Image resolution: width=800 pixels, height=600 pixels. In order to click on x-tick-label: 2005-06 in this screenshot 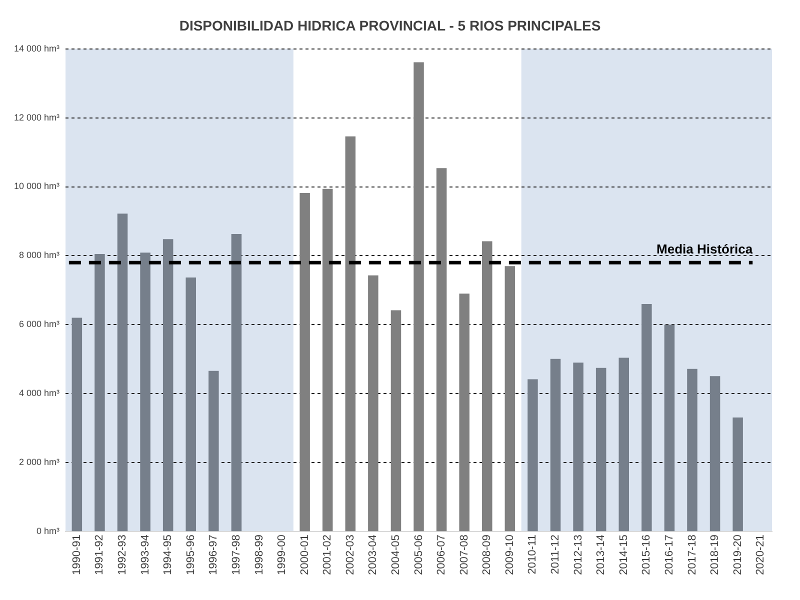, I will do `click(418, 555)`.